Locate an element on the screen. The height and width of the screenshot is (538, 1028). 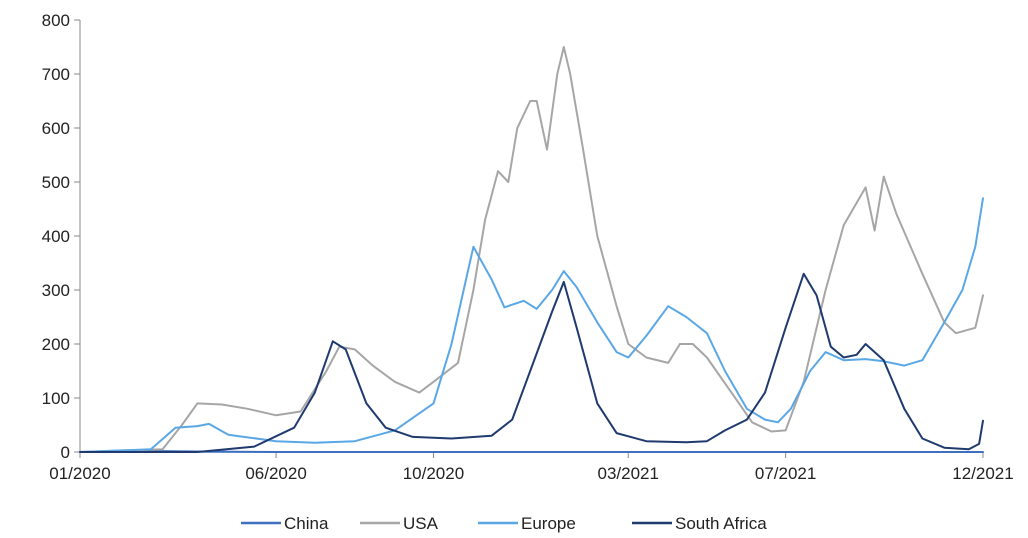
legend-label-south-africa: South Africa is located at coordinates (721, 523).